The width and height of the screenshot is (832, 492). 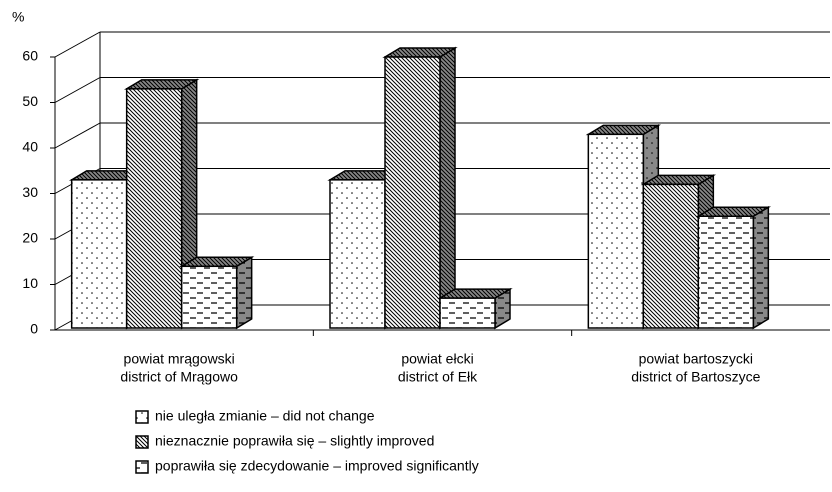 What do you see at coordinates (179, 377) in the screenshot?
I see `x-tick-label: district of Mrągowo` at bounding box center [179, 377].